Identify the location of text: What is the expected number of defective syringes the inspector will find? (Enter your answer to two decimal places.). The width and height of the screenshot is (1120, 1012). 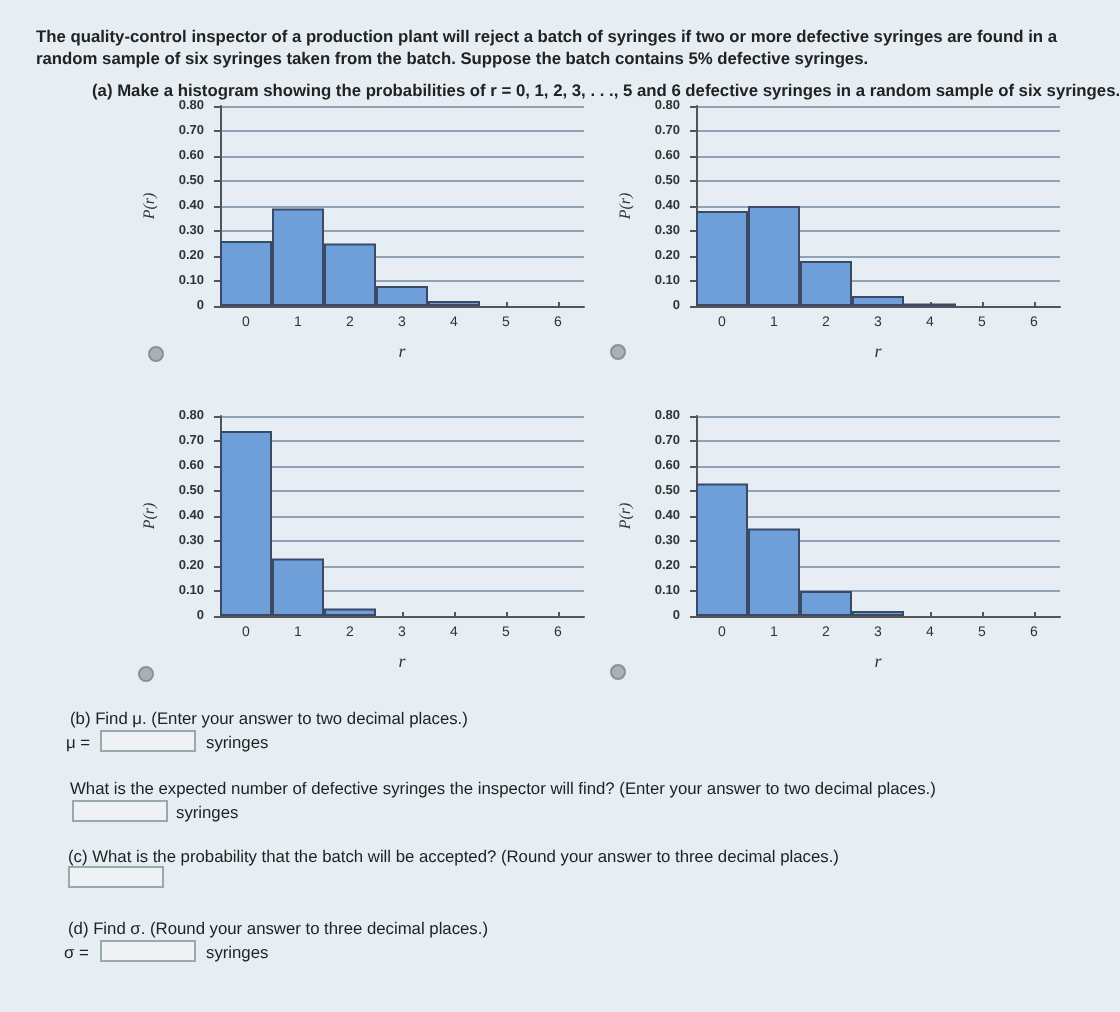
(503, 788).